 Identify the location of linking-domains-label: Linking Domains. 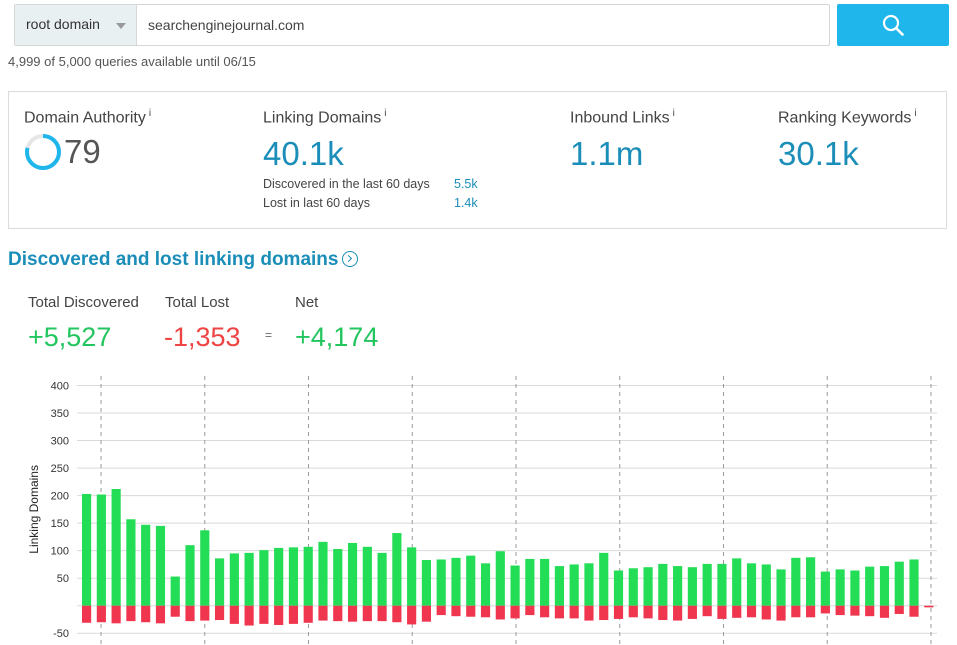
(322, 118).